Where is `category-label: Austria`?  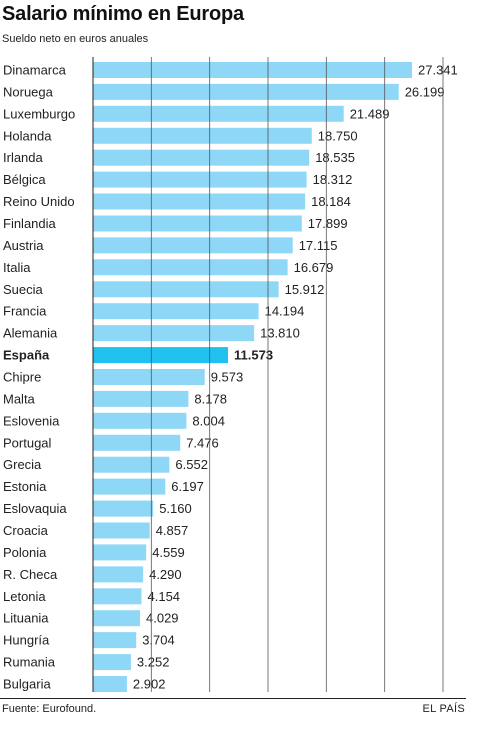
category-label: Austria is located at coordinates (23, 245).